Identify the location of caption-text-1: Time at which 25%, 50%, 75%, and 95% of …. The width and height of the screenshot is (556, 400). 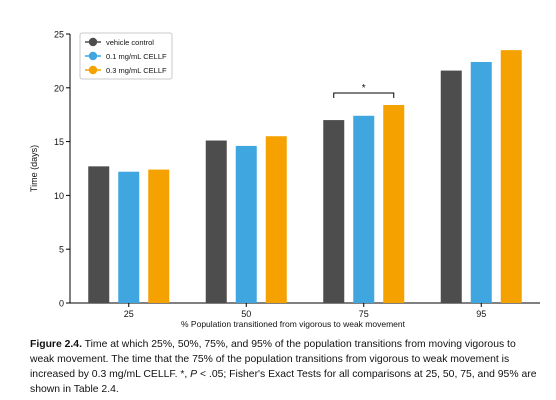
(273, 359).